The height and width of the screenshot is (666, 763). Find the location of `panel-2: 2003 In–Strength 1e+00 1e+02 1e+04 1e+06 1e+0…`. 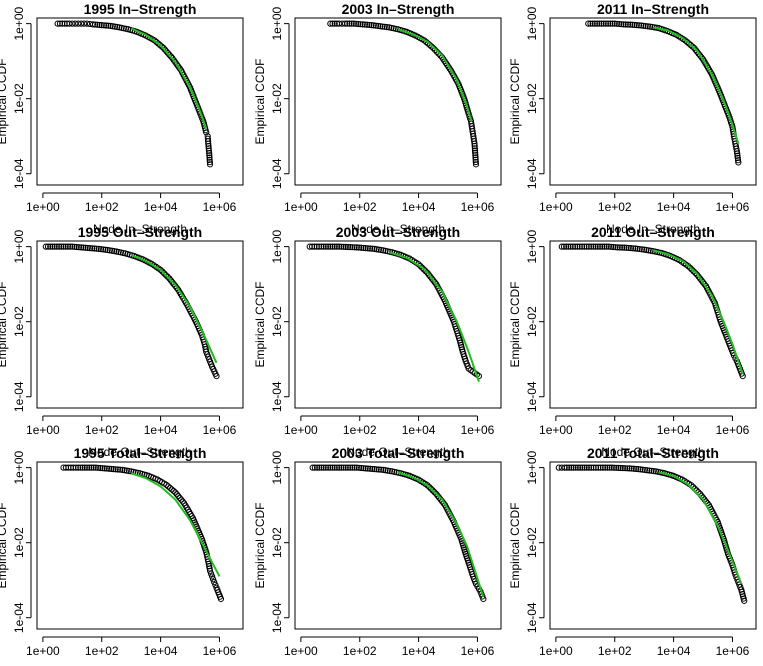

panel-2: 2003 In–Strength 1e+00 1e+02 1e+04 1e+06 1e+0… is located at coordinates (377, 118).